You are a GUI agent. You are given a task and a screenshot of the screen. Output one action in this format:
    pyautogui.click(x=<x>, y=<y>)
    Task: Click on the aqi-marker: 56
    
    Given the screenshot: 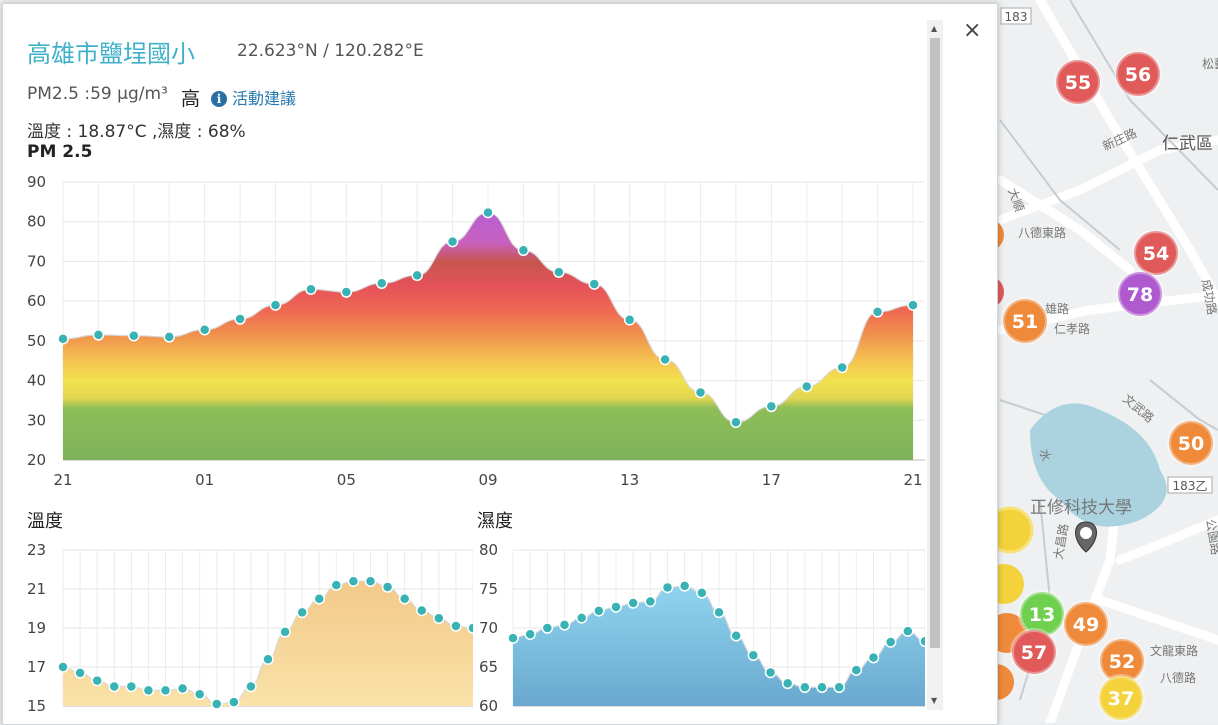 What is the action you would take?
    pyautogui.click(x=1138, y=74)
    